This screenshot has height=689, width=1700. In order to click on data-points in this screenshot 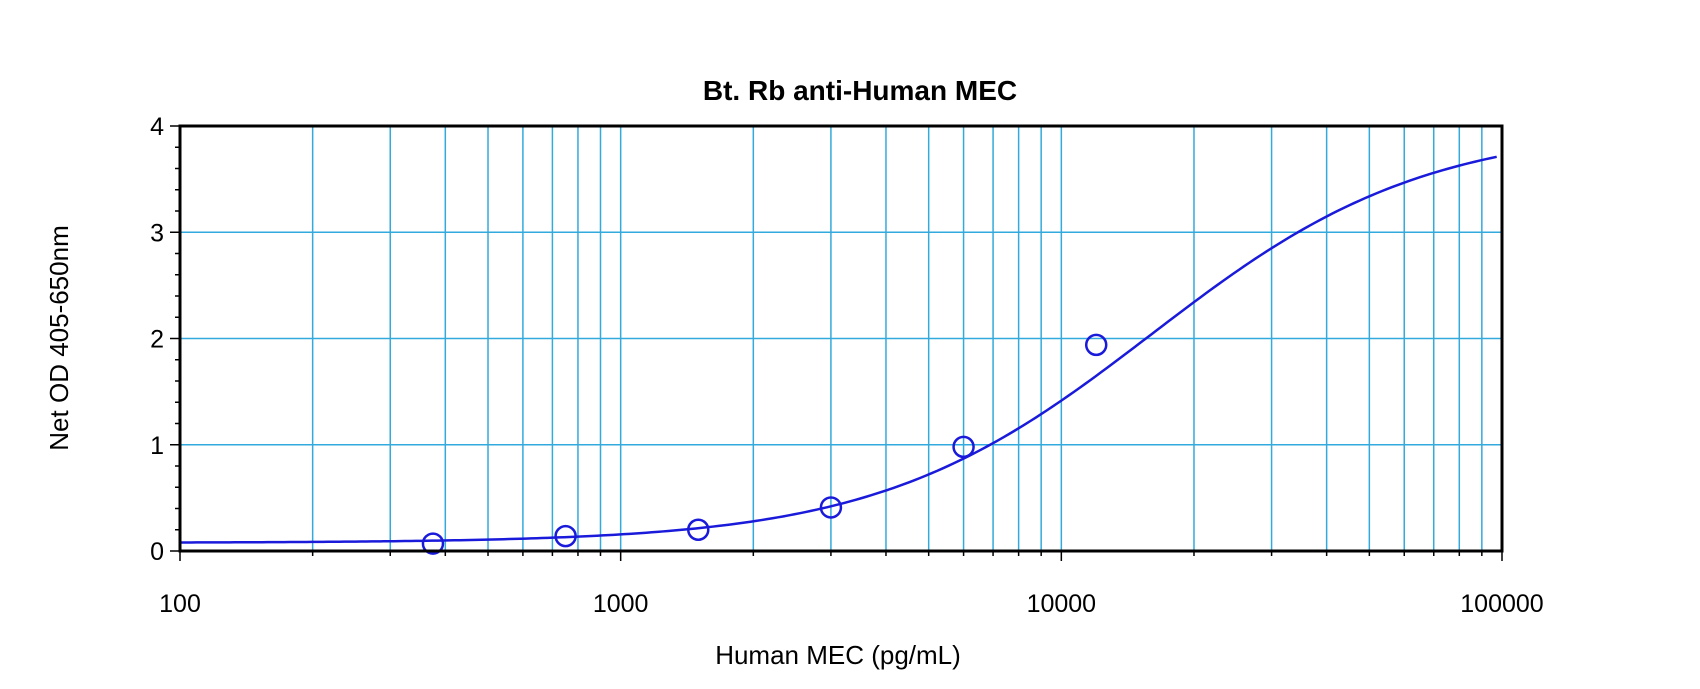, I will do `click(764, 444)`.